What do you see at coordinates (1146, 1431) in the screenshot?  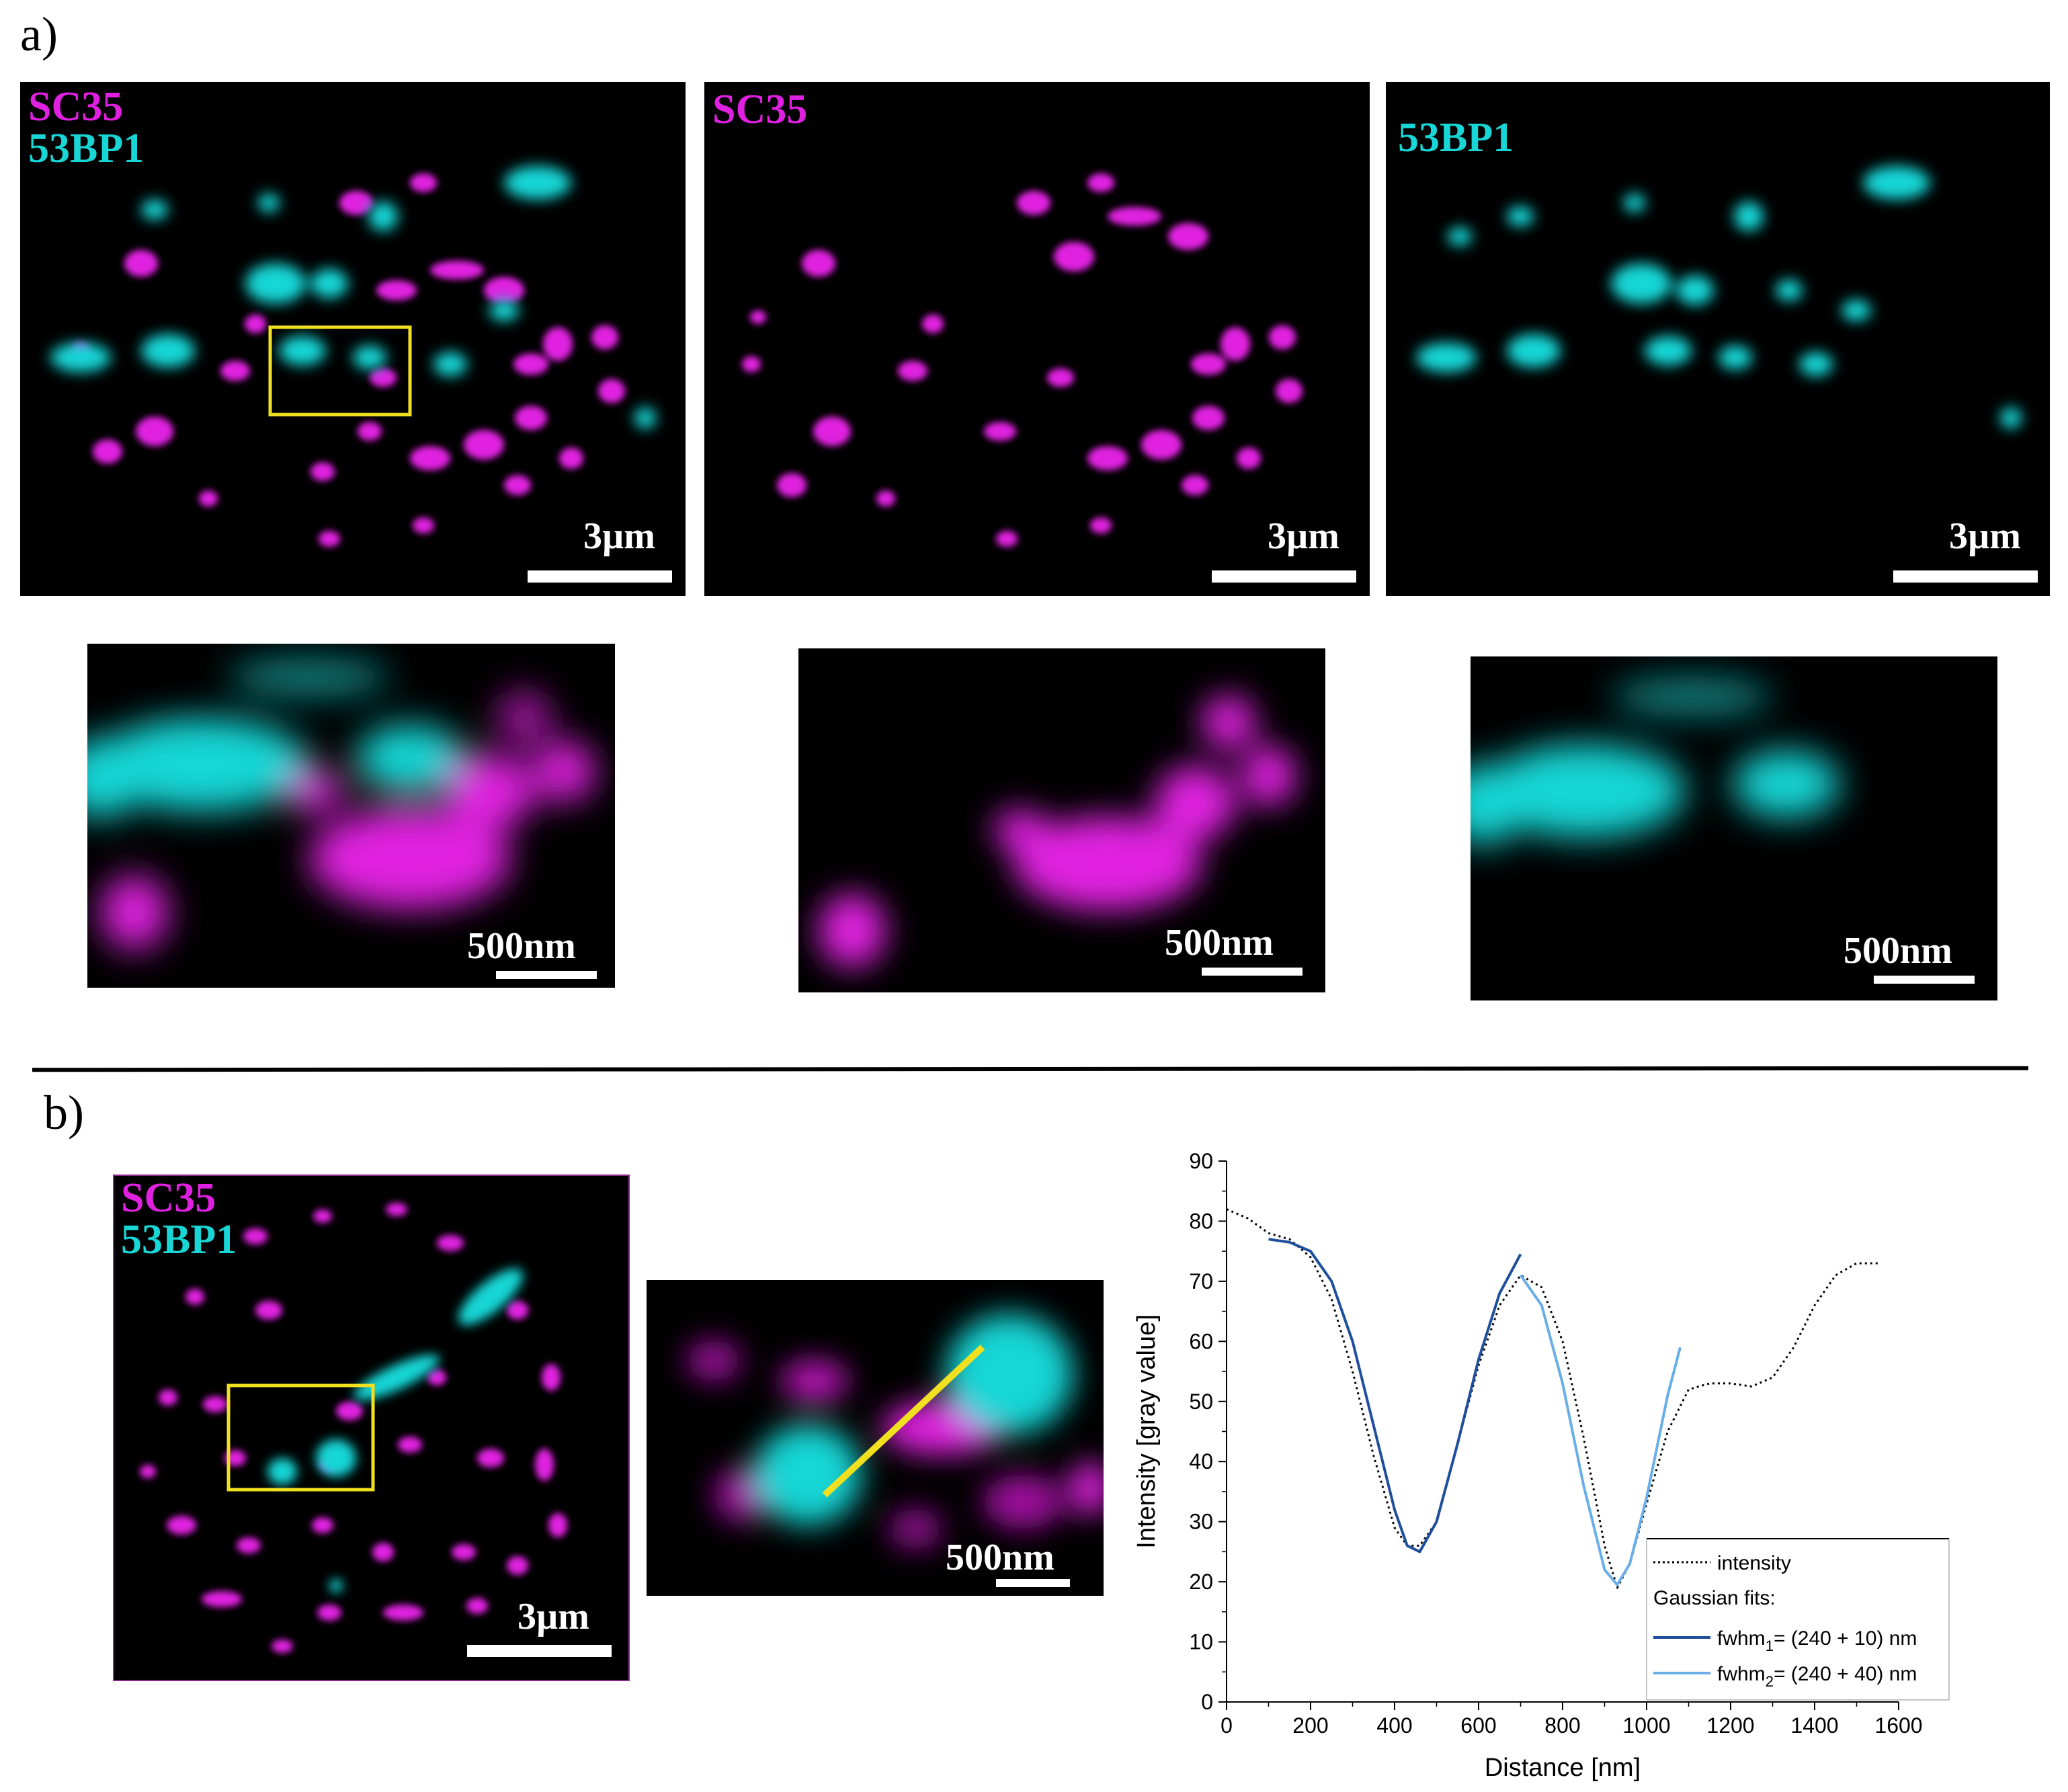 I see `y-axis-label: Intensity [gray value]` at bounding box center [1146, 1431].